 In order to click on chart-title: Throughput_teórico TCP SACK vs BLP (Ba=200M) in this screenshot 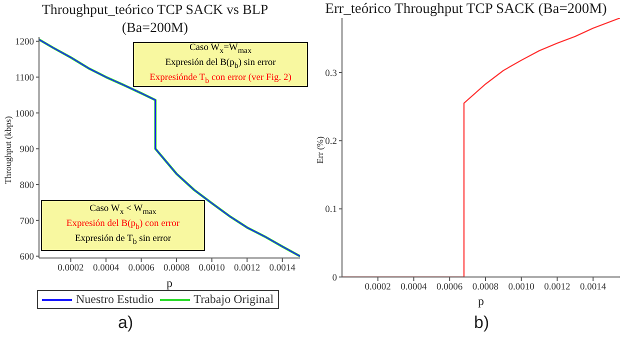, I will do `click(155, 20)`.